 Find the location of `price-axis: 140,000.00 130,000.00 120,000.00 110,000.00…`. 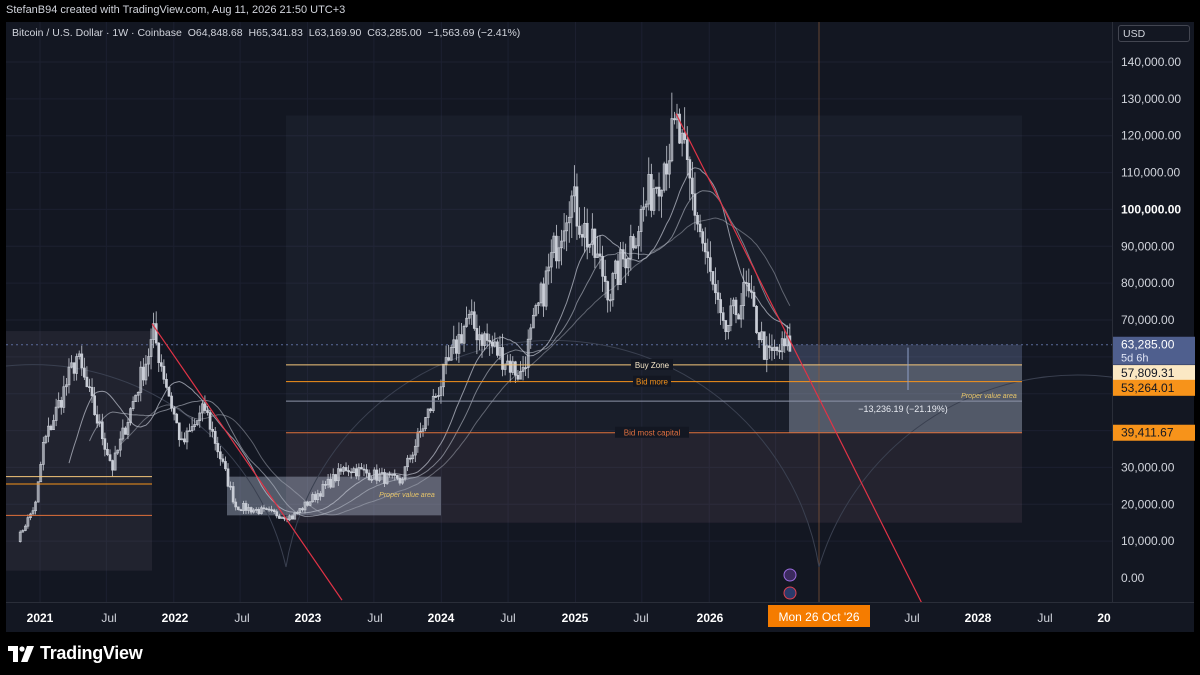

price-axis: 140,000.00 130,000.00 120,000.00 110,000.00… is located at coordinates (1153, 312).